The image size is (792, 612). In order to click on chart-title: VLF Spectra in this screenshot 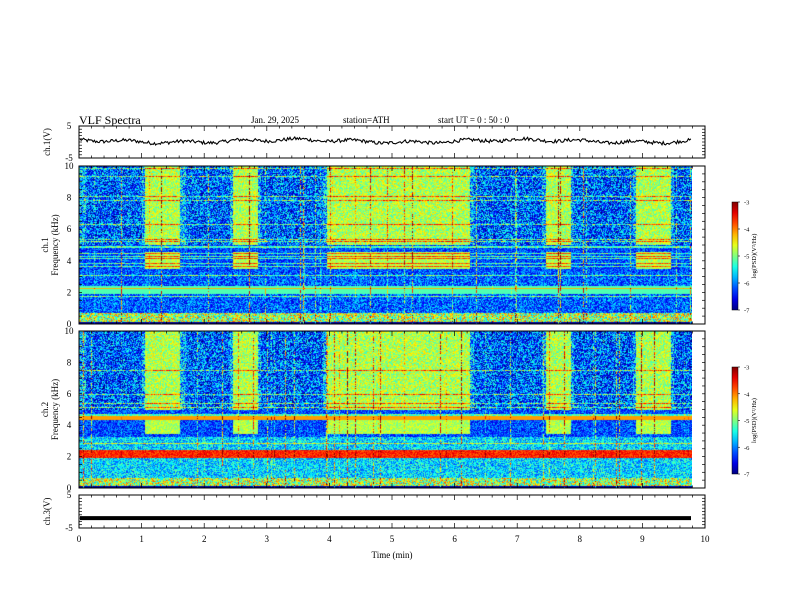, I will do `click(110, 120)`.